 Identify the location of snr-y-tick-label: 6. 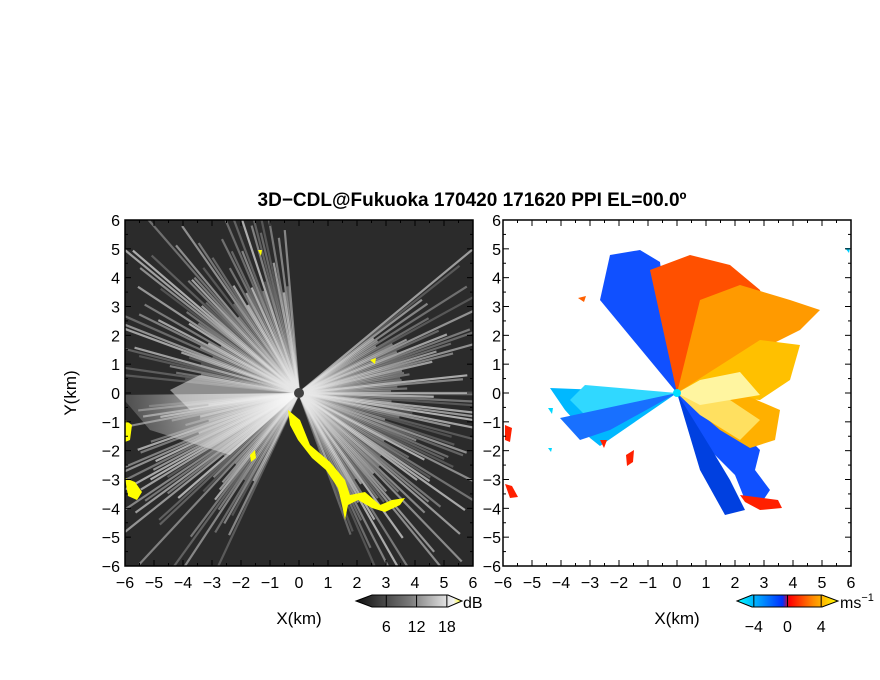
(115, 221).